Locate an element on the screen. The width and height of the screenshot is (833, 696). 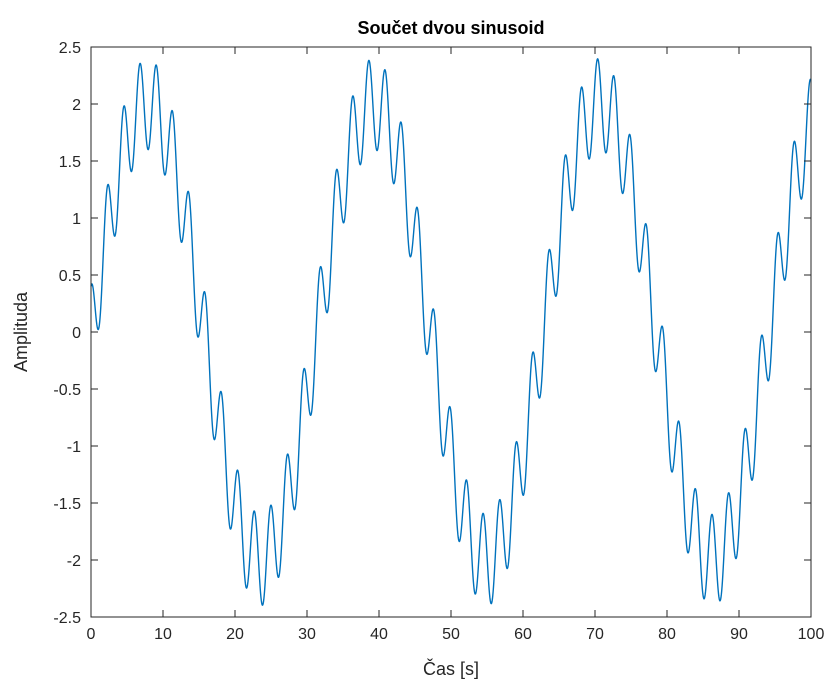
x-tick-label: 50 is located at coordinates (451, 634).